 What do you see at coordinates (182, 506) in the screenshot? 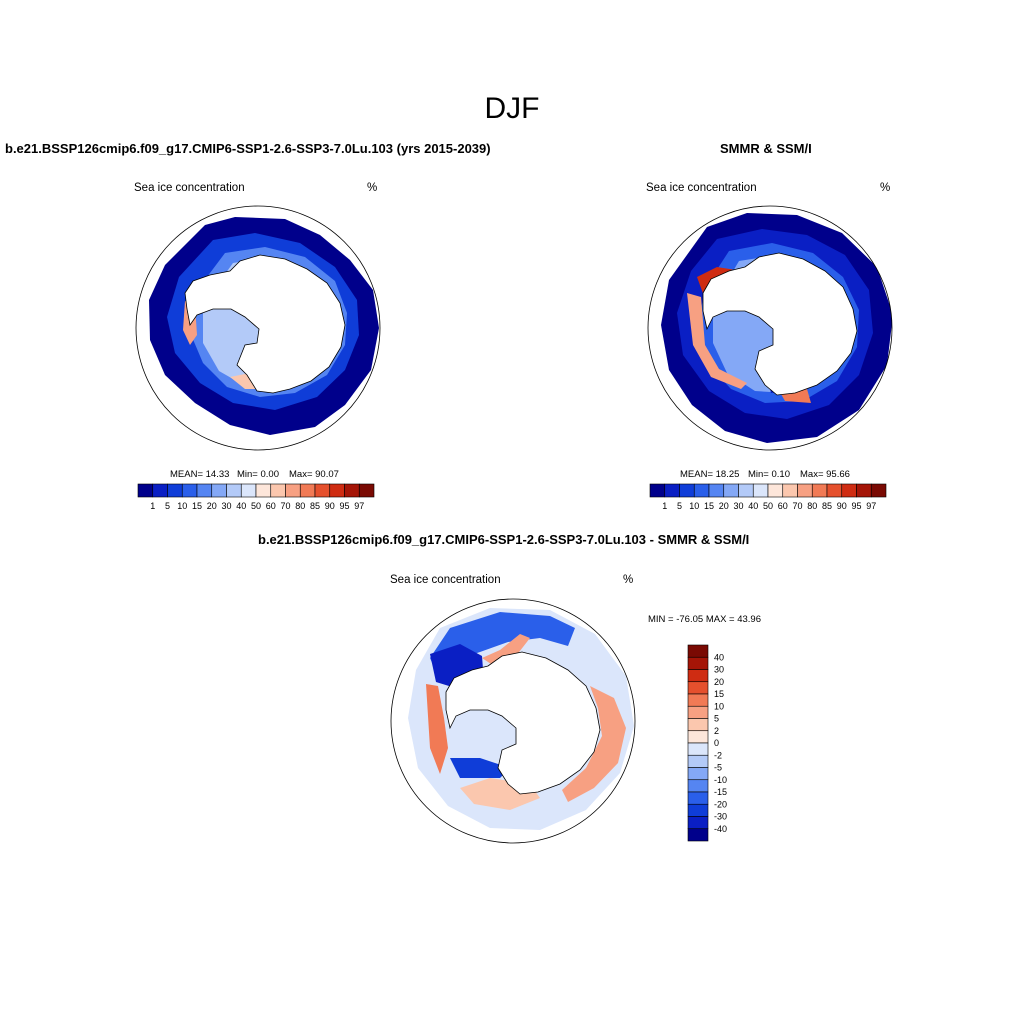
I see `panel1-colorbar-label: 10` at bounding box center [182, 506].